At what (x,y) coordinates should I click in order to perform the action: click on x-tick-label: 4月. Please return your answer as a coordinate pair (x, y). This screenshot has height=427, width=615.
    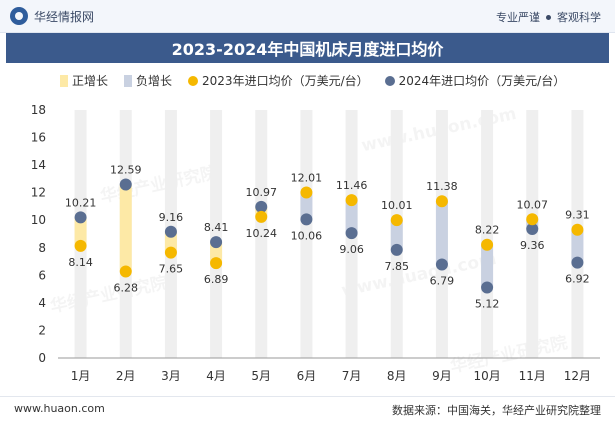
    Looking at the image, I should click on (216, 376).